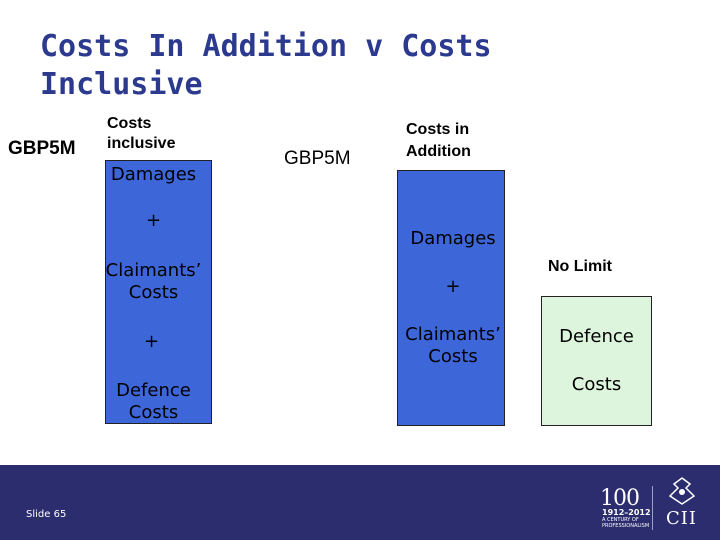 The height and width of the screenshot is (540, 720). I want to click on footer-bar, so click(360, 502).